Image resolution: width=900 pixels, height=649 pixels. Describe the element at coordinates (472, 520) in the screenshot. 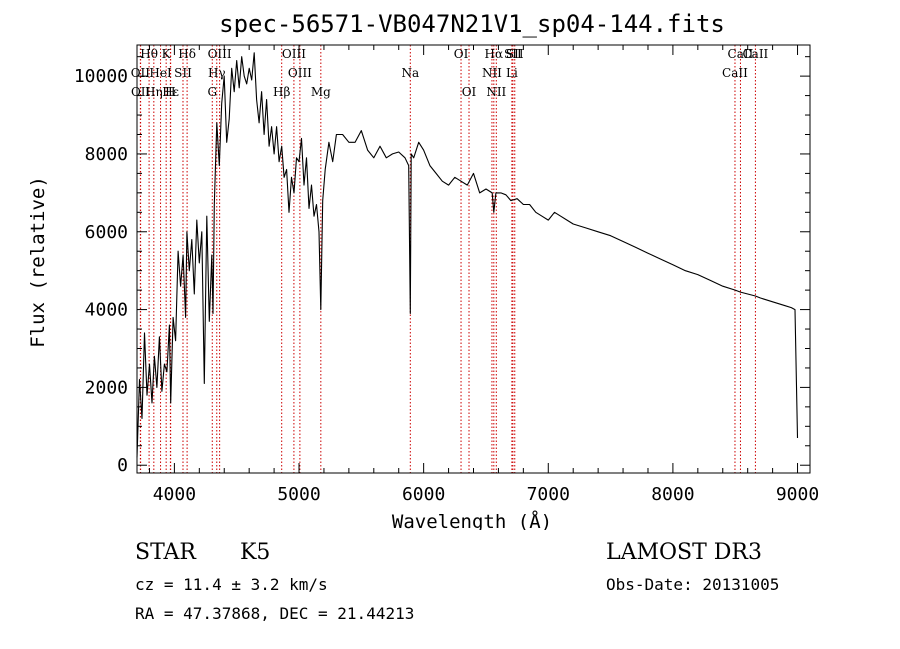

I see `x-axis-label: Wavelength (Å)` at that location.